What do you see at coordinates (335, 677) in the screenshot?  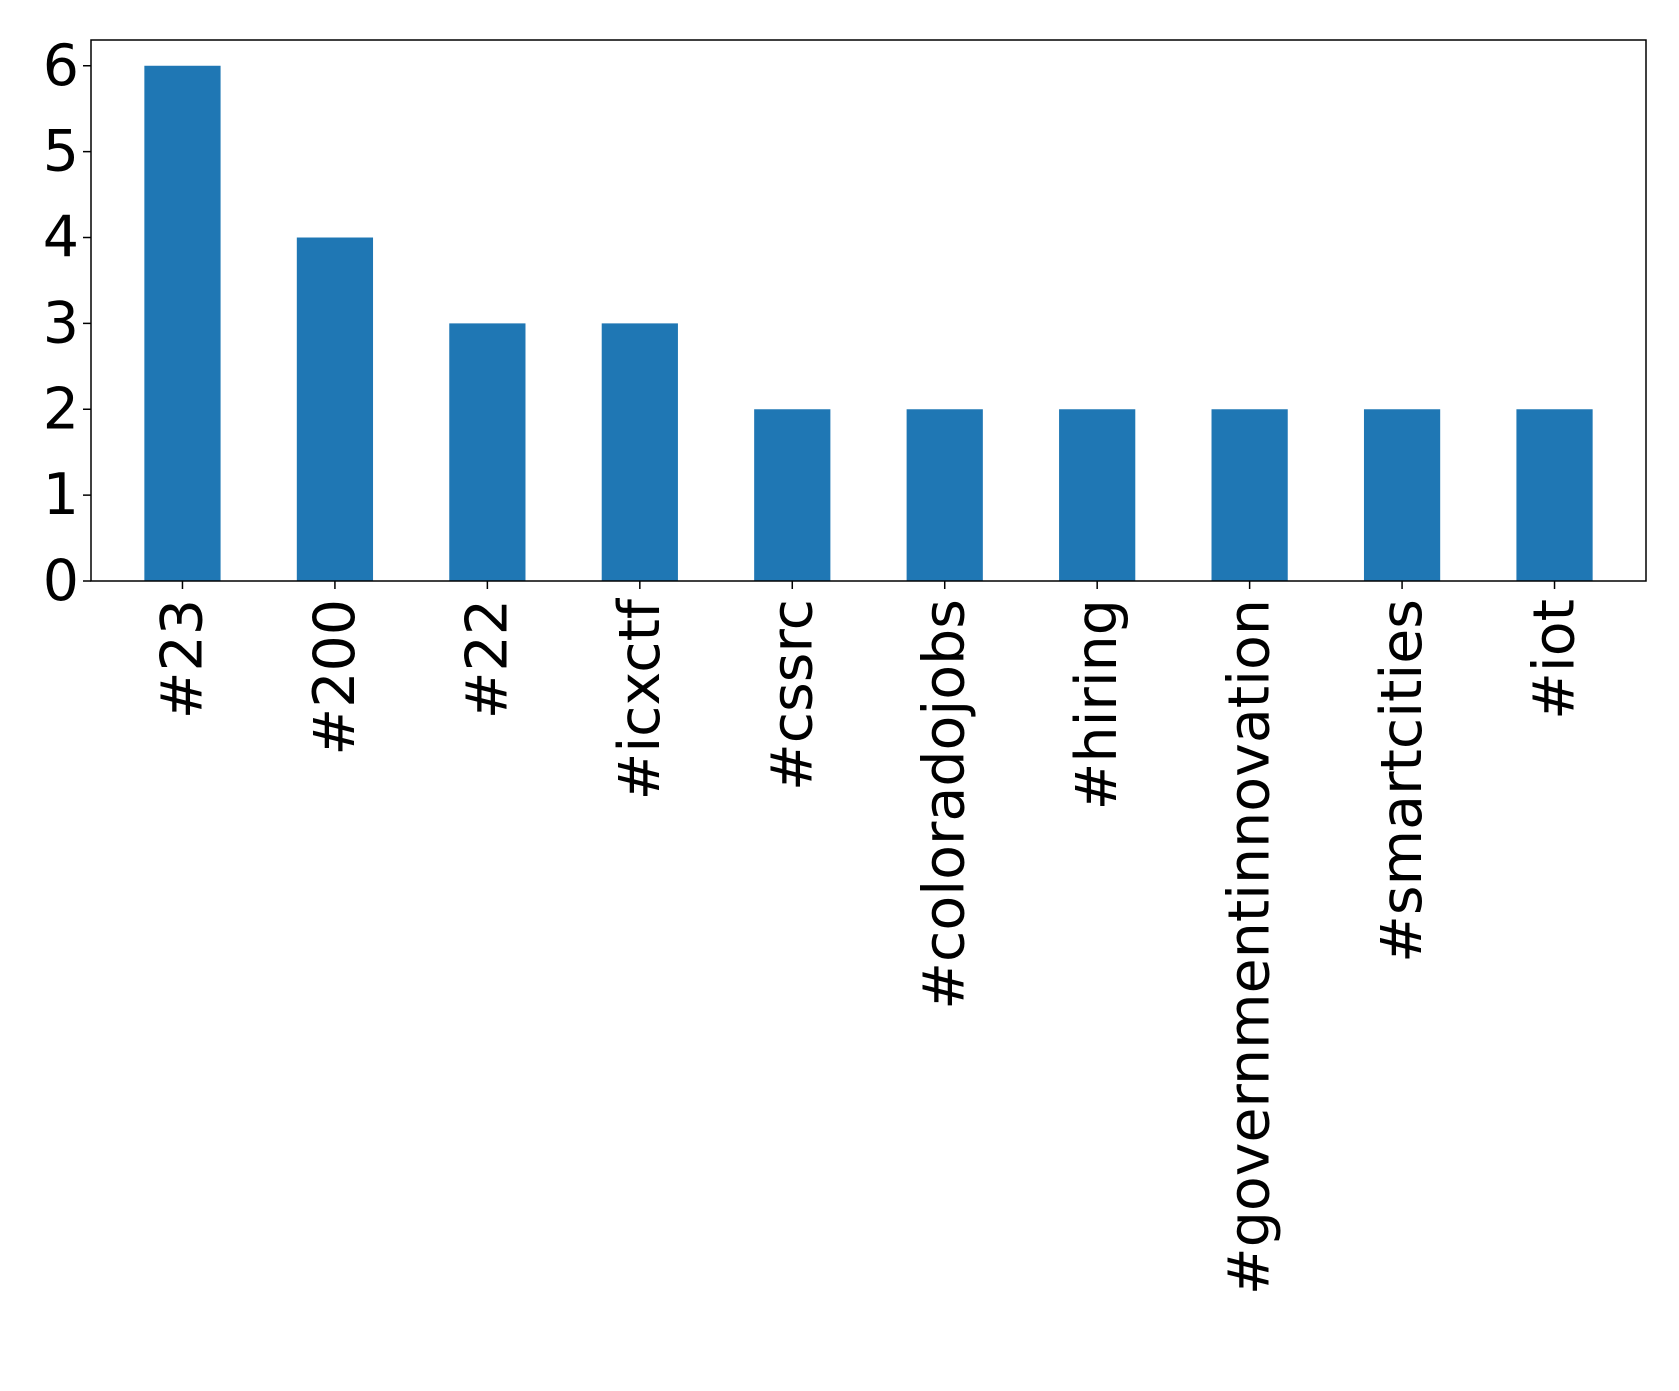 I see `x-tick-label: #200` at bounding box center [335, 677].